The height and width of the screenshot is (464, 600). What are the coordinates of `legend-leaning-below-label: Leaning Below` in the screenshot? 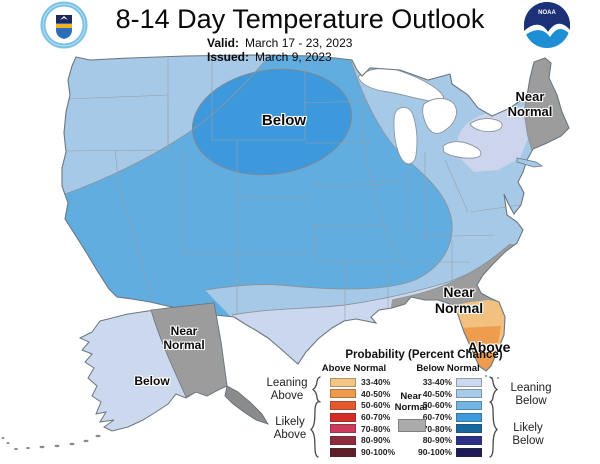 It's located at (531, 394).